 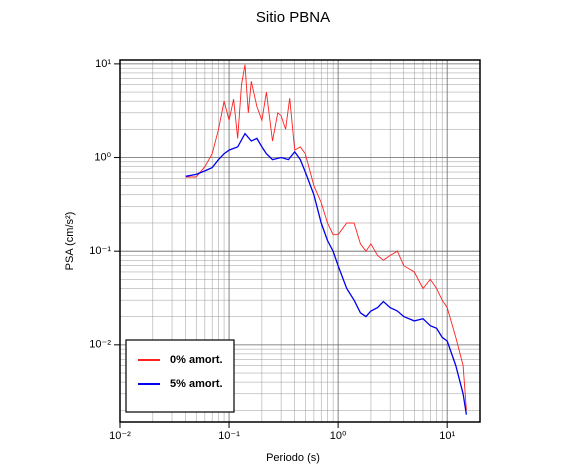 What do you see at coordinates (229, 436) in the screenshot?
I see `x-tick-label: 10⁻¹` at bounding box center [229, 436].